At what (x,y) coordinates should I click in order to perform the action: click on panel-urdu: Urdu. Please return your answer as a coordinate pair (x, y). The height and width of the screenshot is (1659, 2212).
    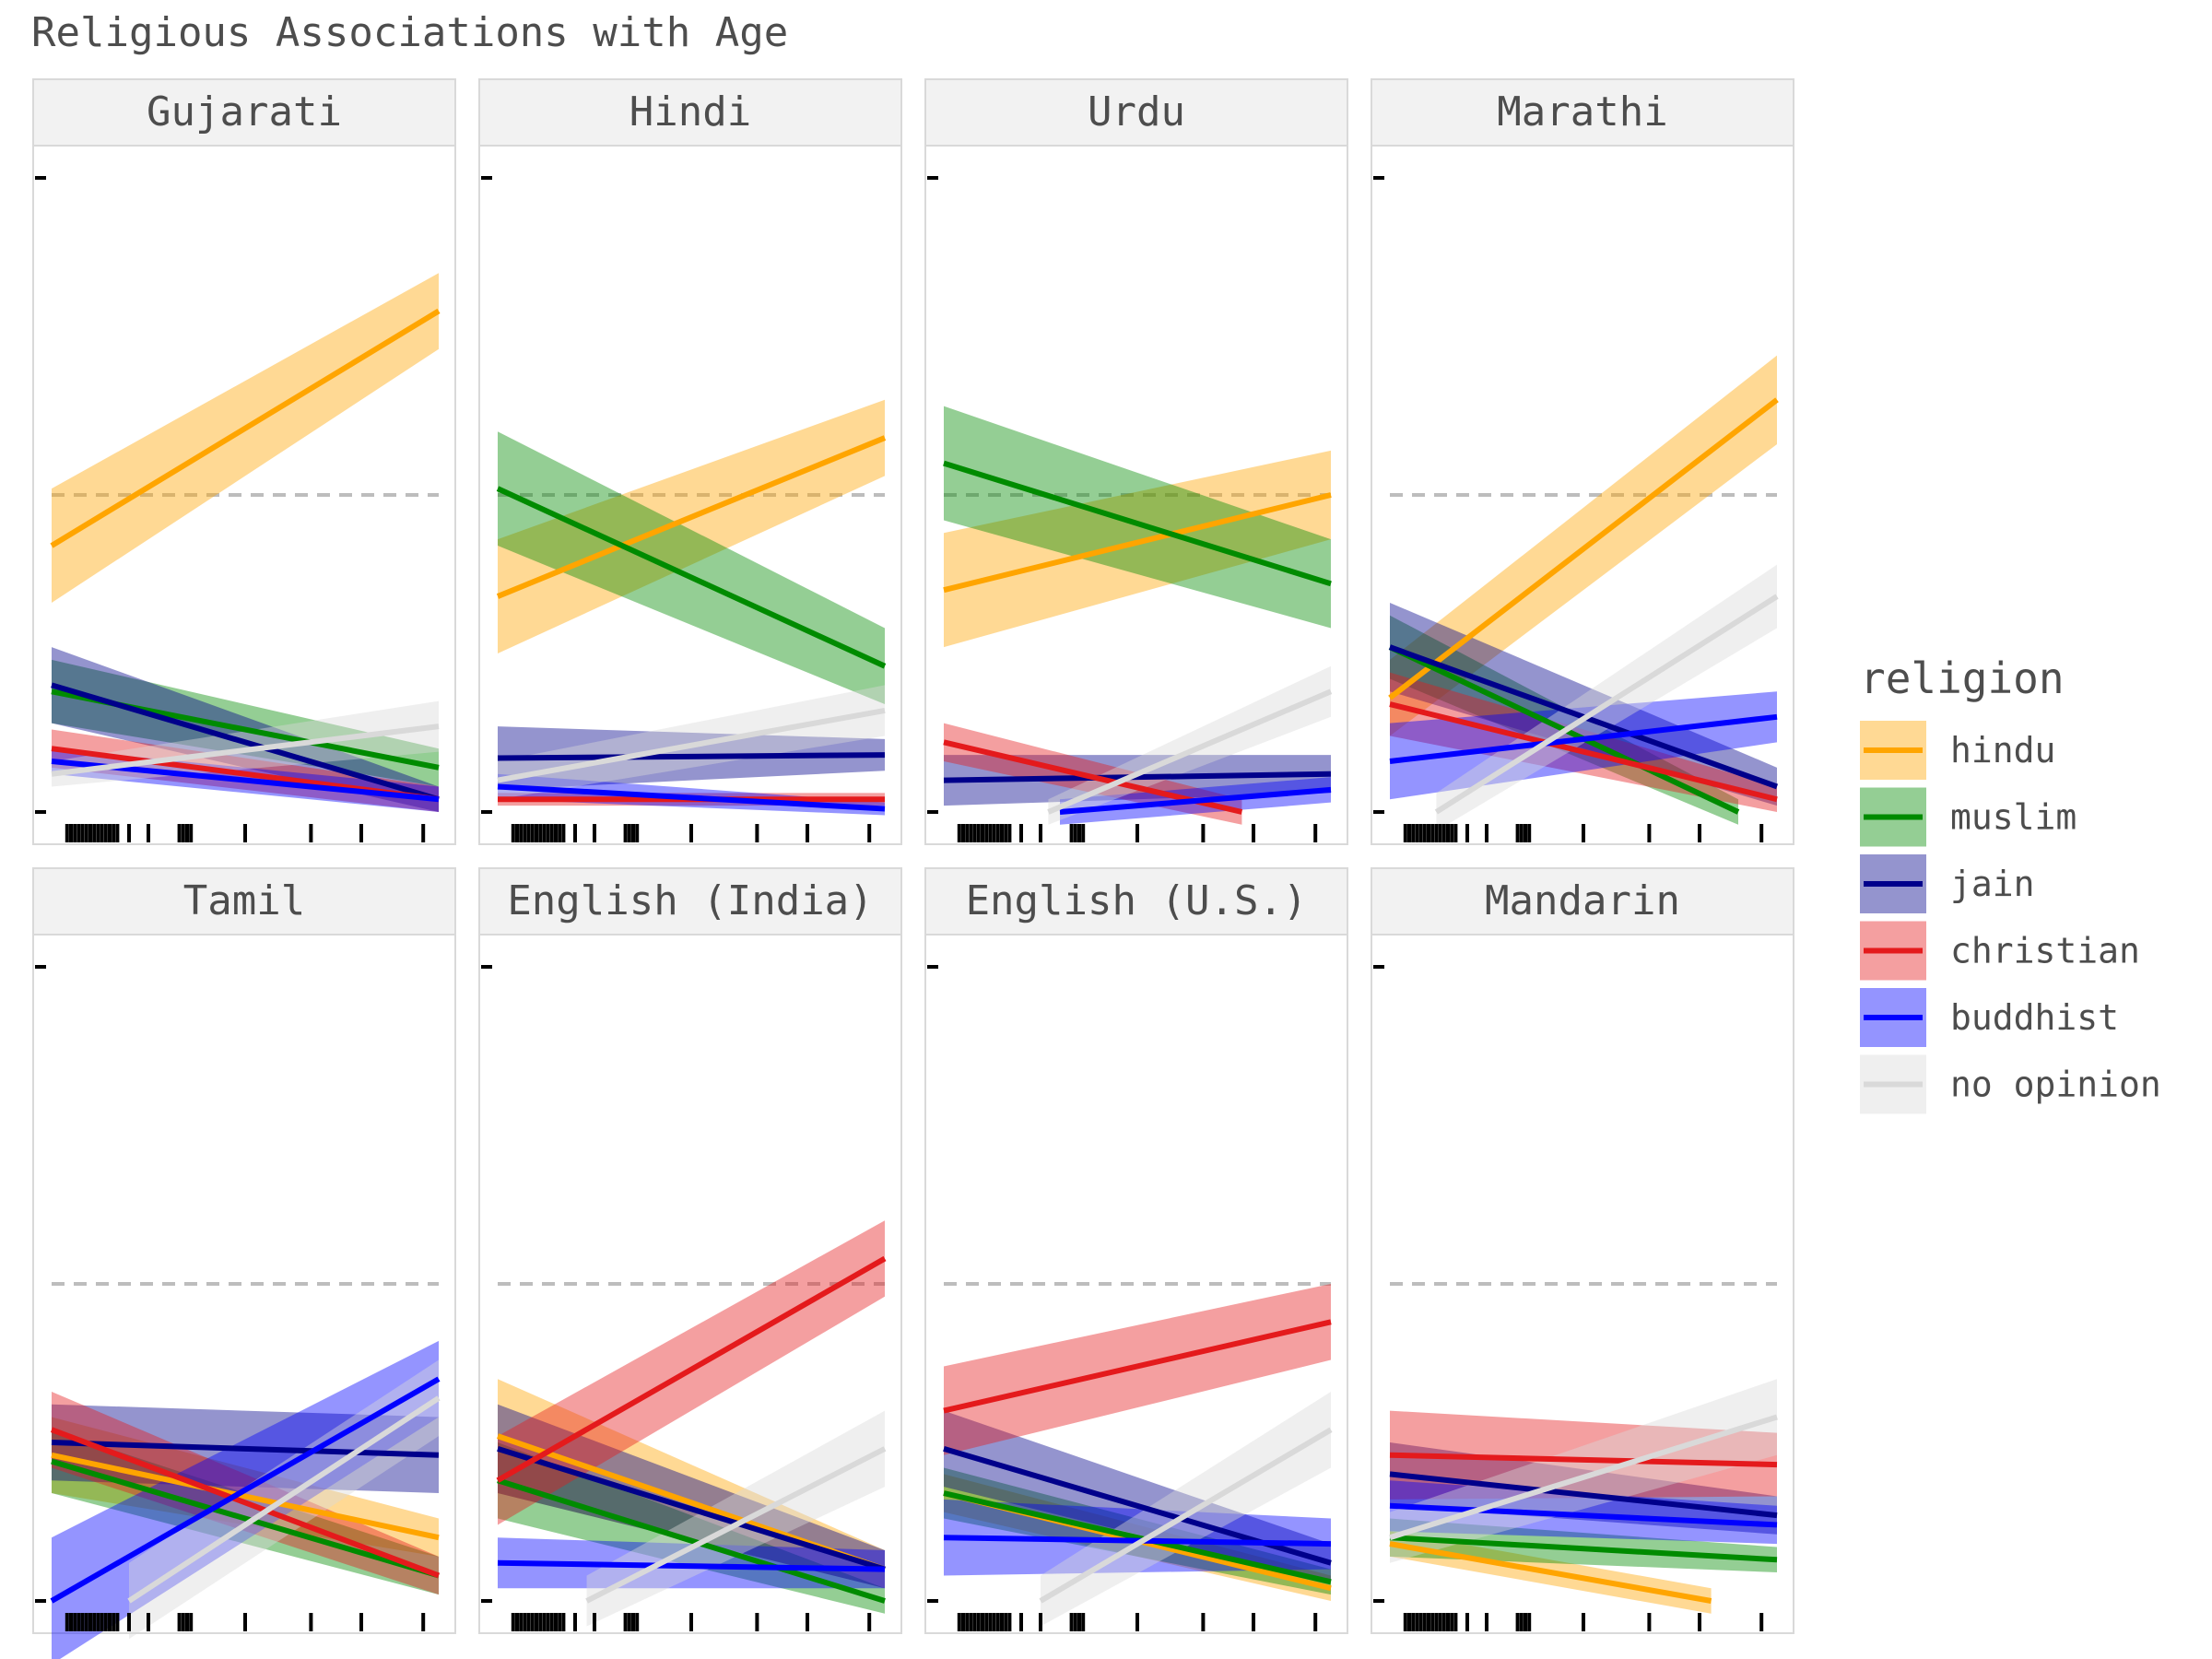
    Looking at the image, I should click on (1136, 461).